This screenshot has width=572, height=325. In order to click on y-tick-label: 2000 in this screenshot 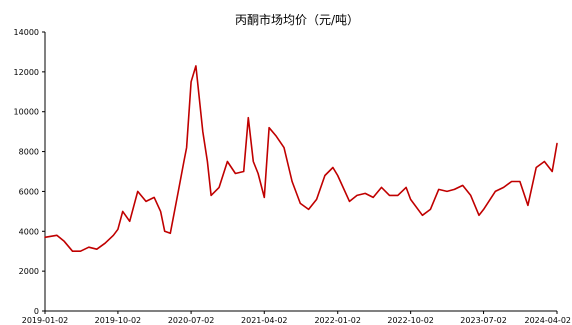, I will do `click(29, 271)`.